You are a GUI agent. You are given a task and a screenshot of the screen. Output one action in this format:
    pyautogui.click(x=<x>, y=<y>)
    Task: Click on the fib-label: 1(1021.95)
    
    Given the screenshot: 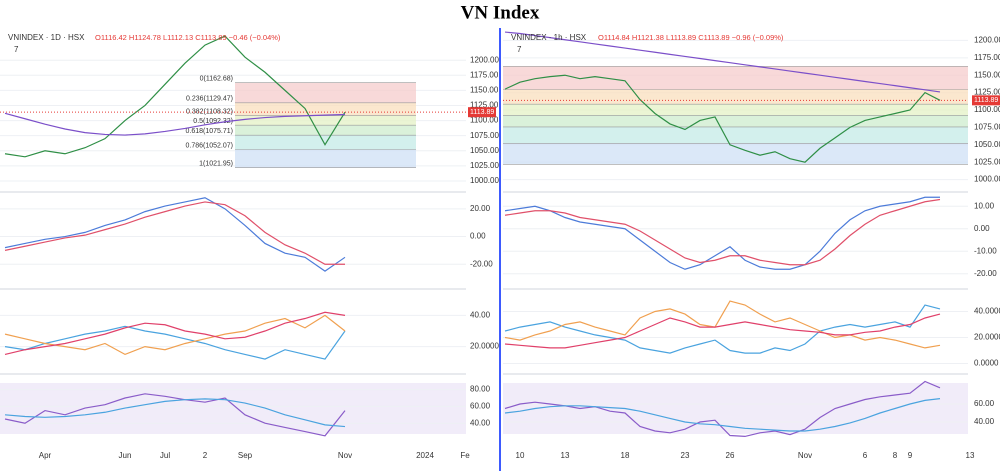 What is the action you would take?
    pyautogui.click(x=216, y=164)
    